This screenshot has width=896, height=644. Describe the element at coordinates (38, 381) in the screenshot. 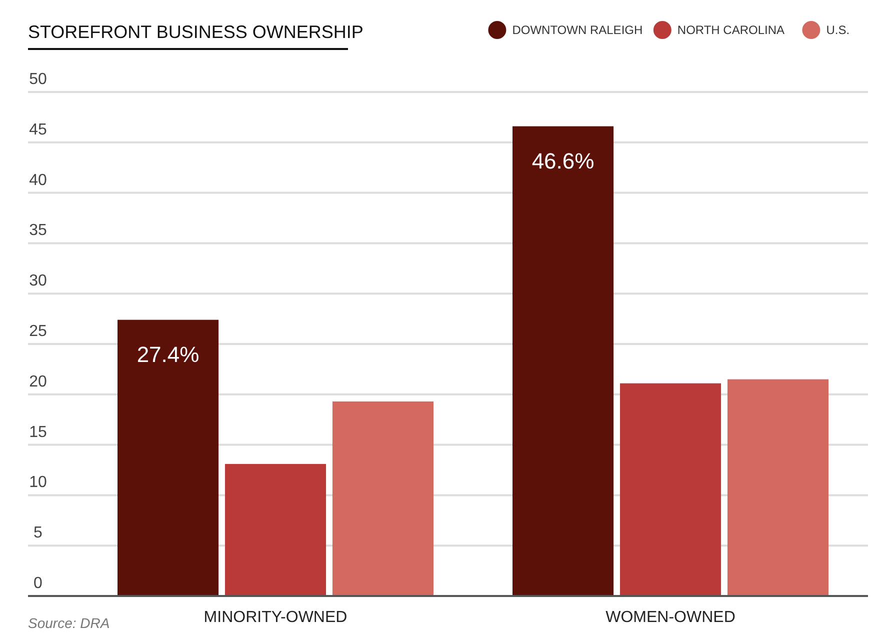

I see `y-tick-label: 20` at that location.